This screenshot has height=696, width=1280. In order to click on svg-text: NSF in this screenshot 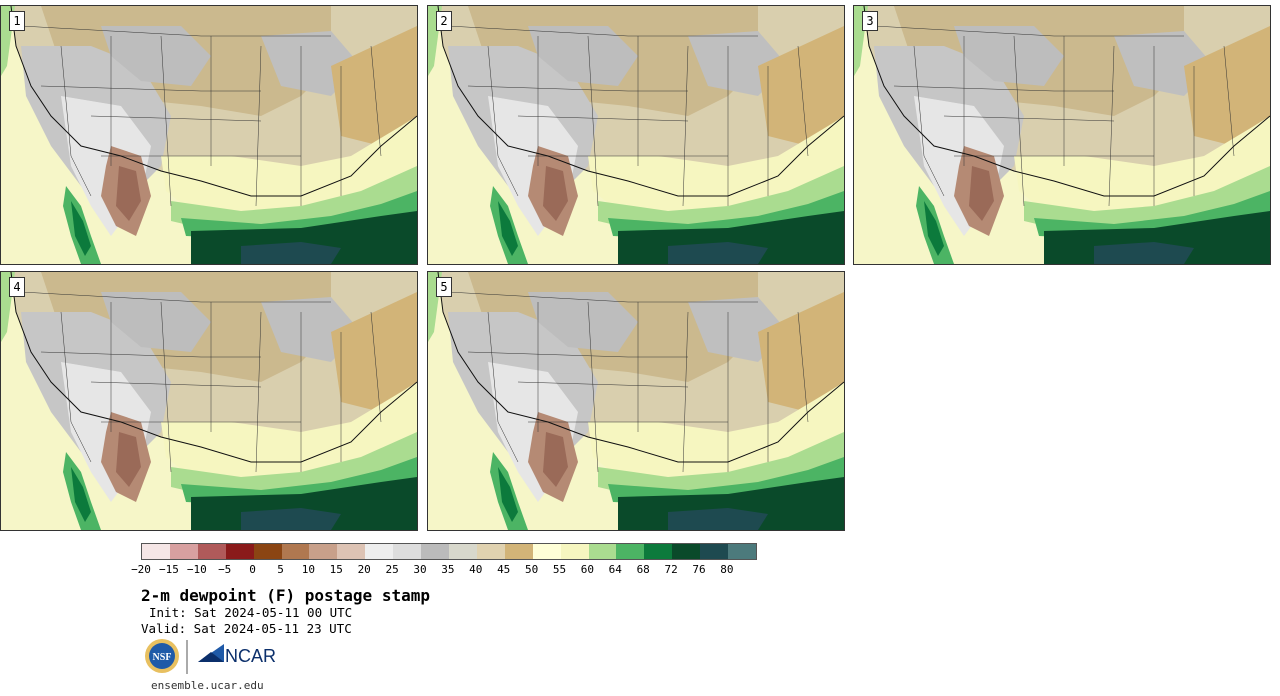, I will do `click(162, 657)`.